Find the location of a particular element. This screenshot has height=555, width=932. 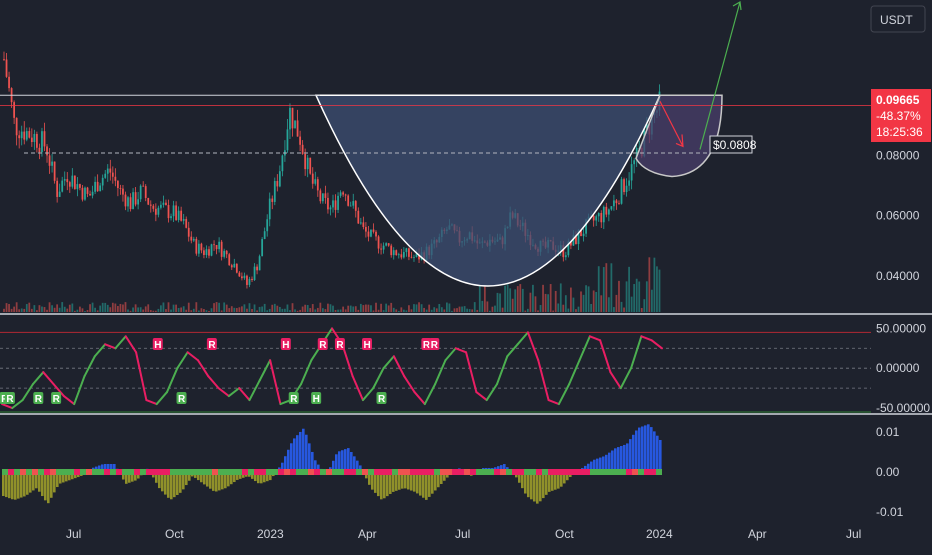

divergence-label: R is located at coordinates (294, 399).